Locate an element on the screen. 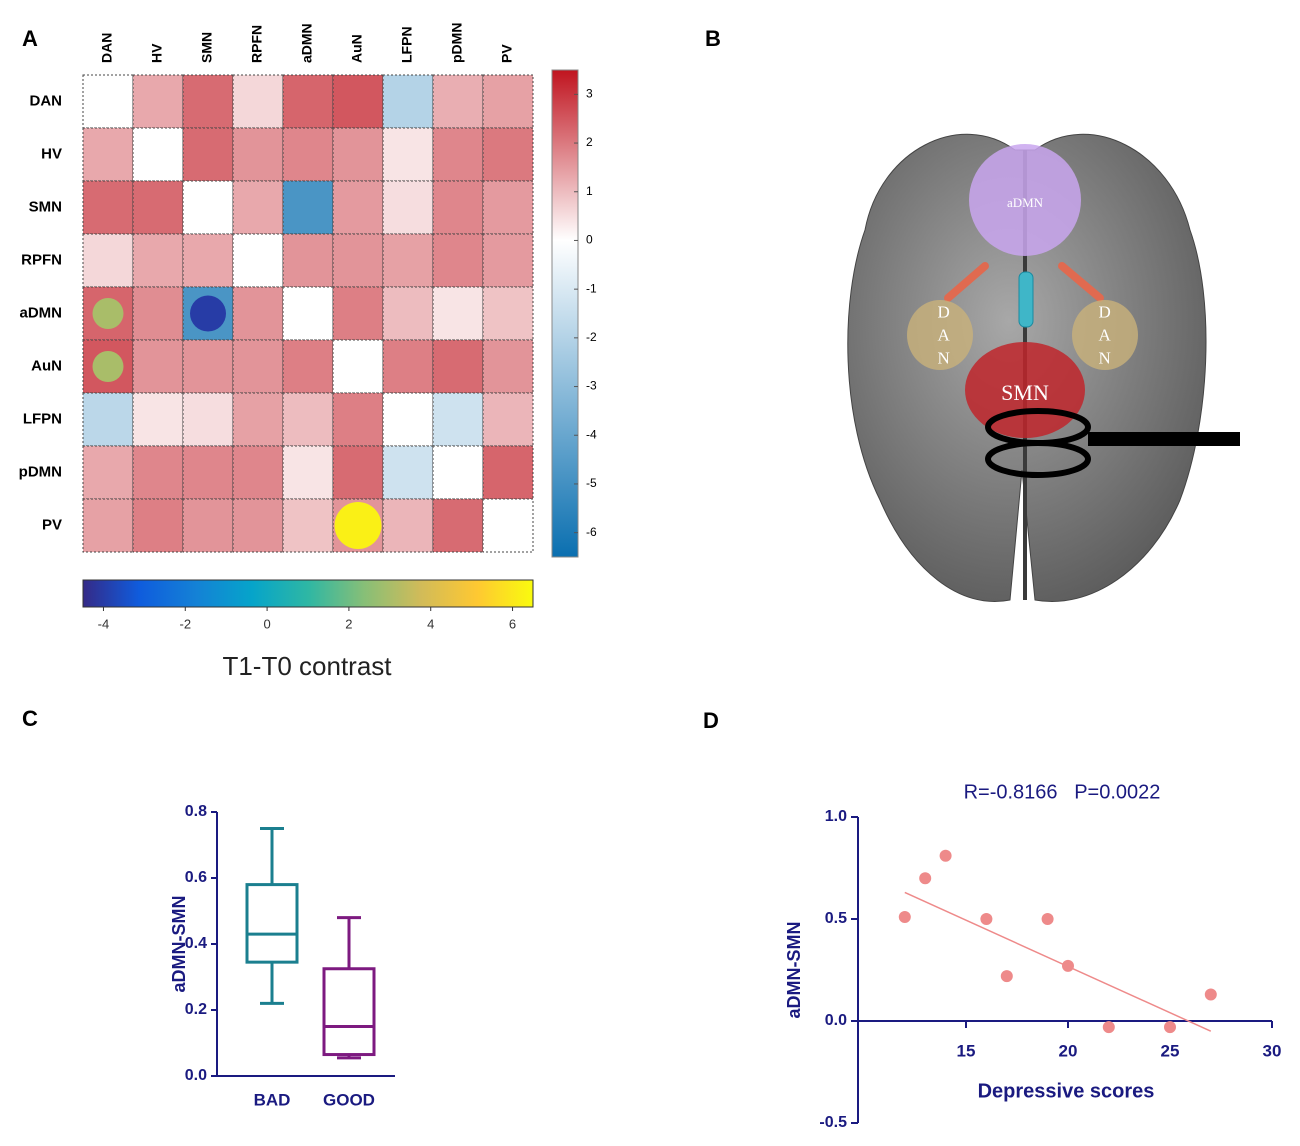 The height and width of the screenshot is (1146, 1300). colorbar-tick-label: -1 is located at coordinates (591, 288).